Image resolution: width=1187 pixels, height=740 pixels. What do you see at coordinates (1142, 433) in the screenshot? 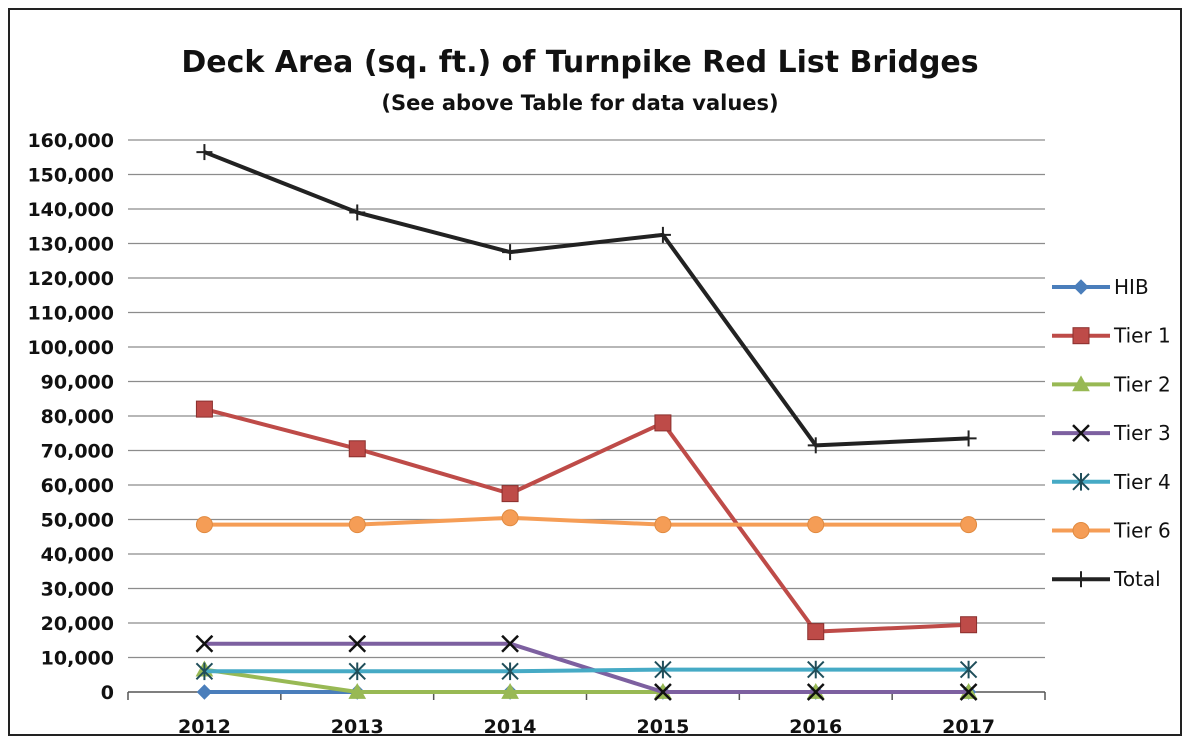
I see `legend-label: Tier 3` at bounding box center [1142, 433].